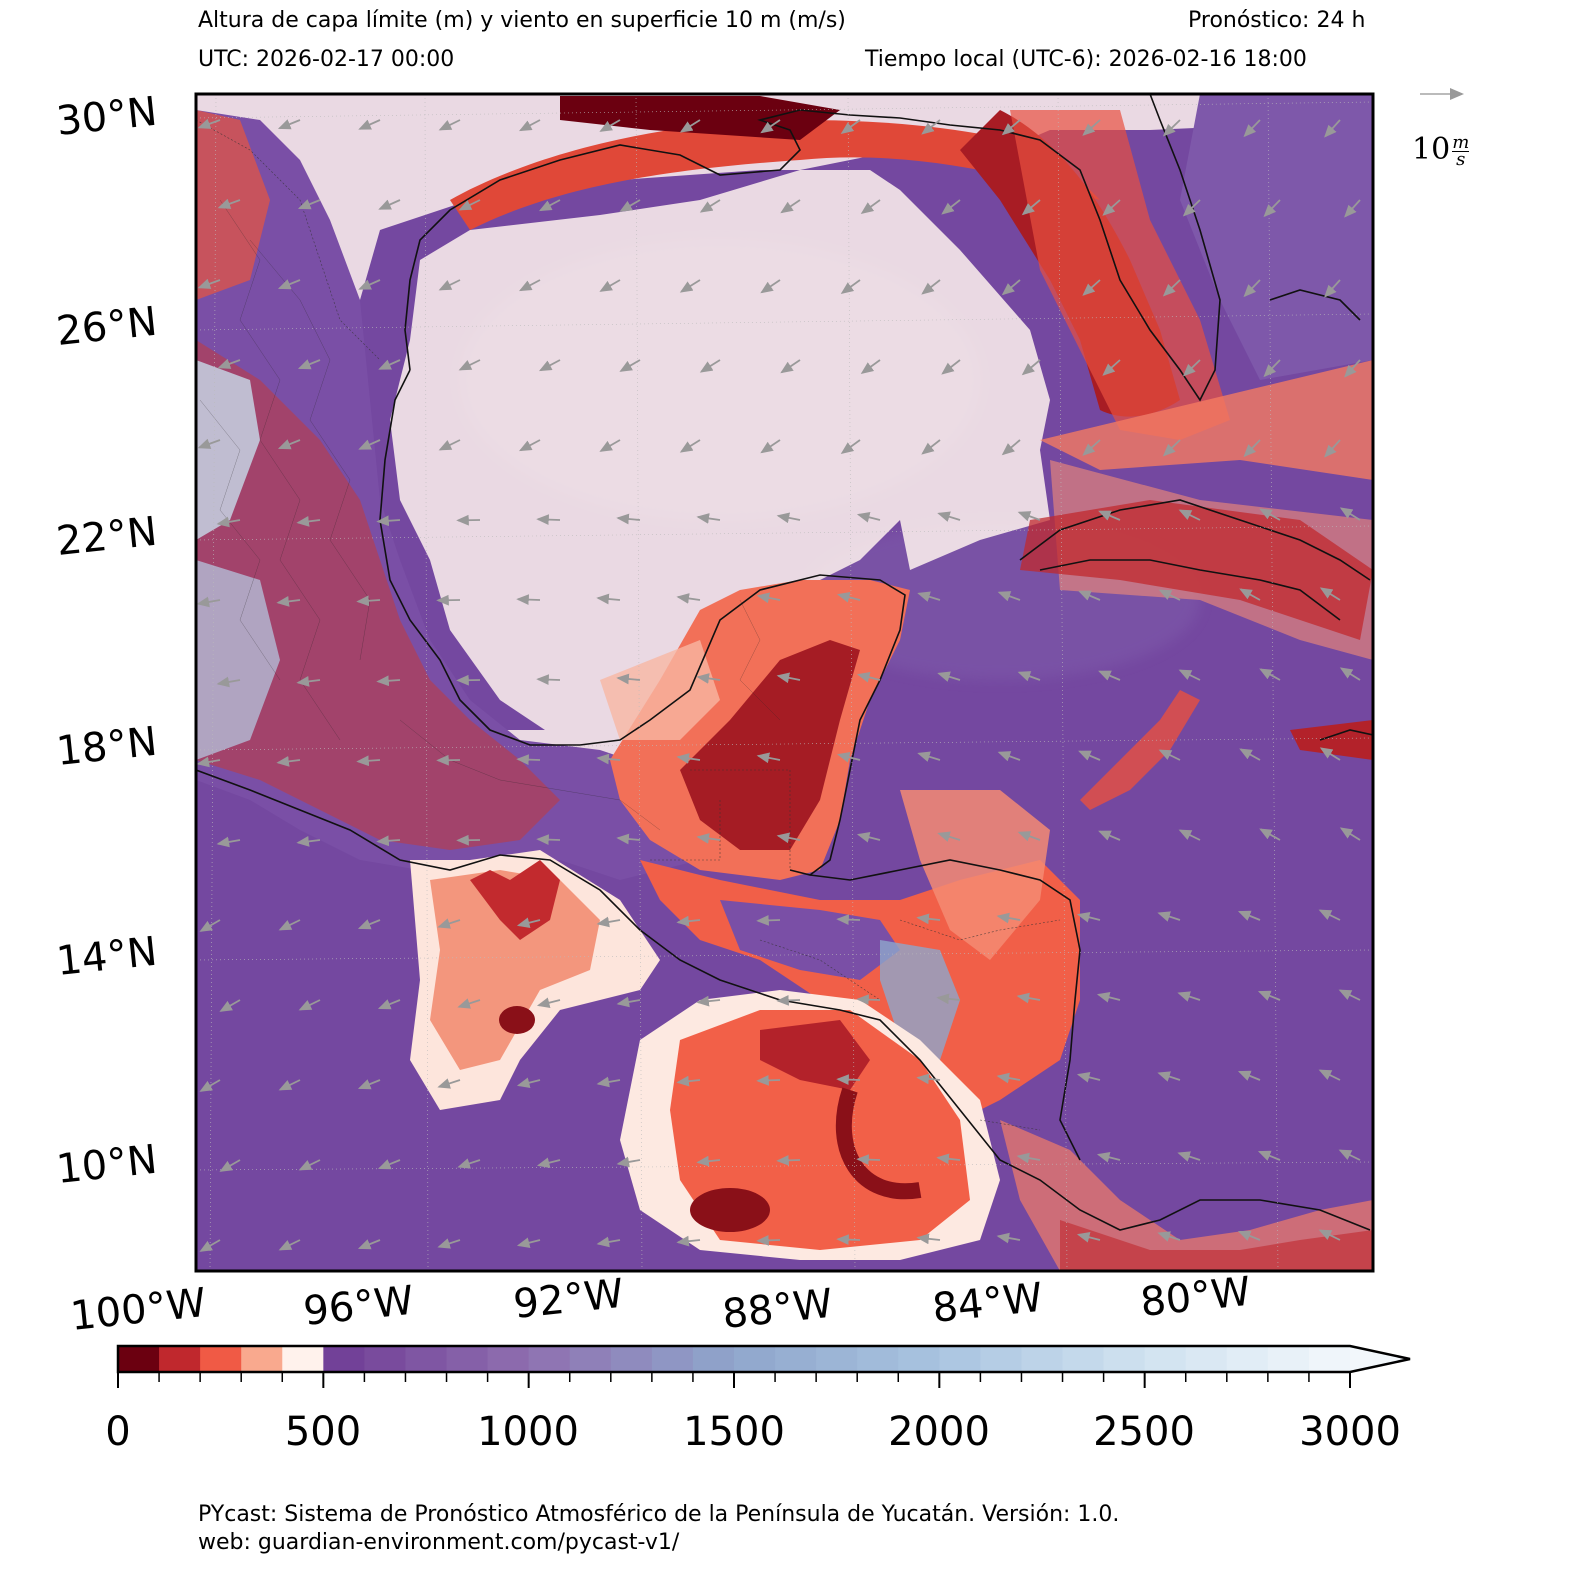 The image size is (1574, 1574). What do you see at coordinates (106, 537) in the screenshot?
I see `lat-label: 22°N` at bounding box center [106, 537].